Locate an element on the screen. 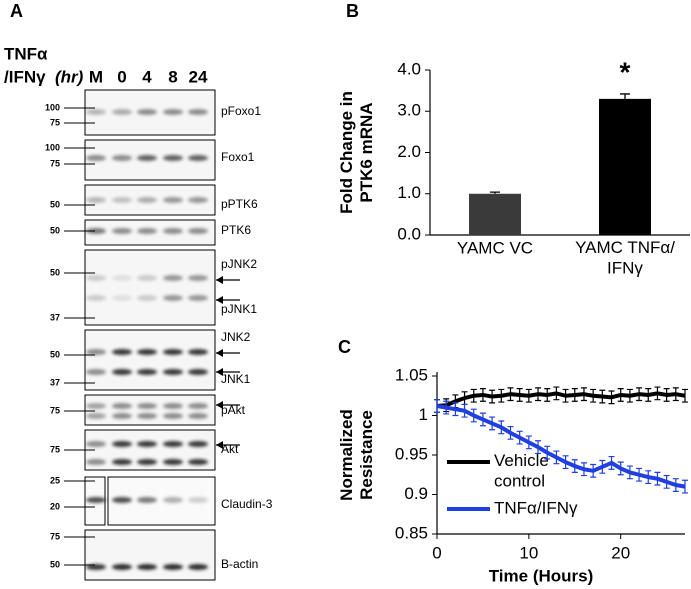 This screenshot has width=691, height=589. protein-label: PTK6 is located at coordinates (236, 230).